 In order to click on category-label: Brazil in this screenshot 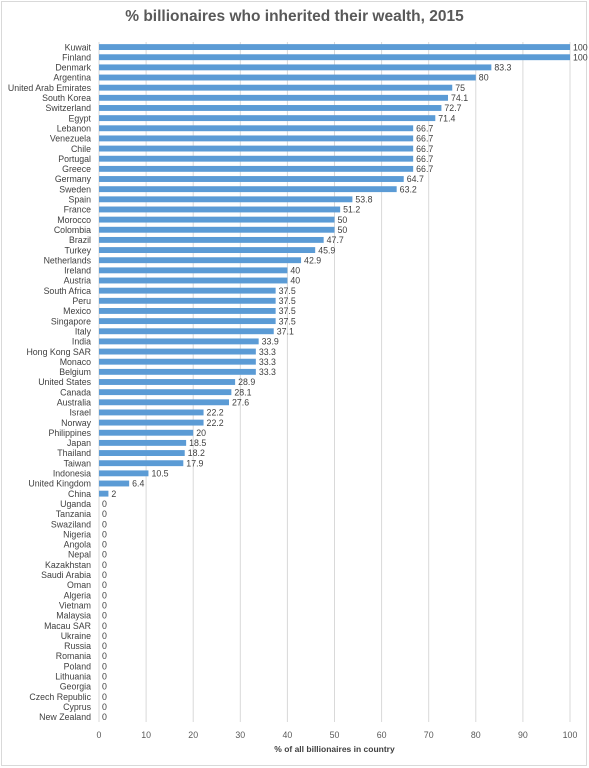, I will do `click(80, 240)`.